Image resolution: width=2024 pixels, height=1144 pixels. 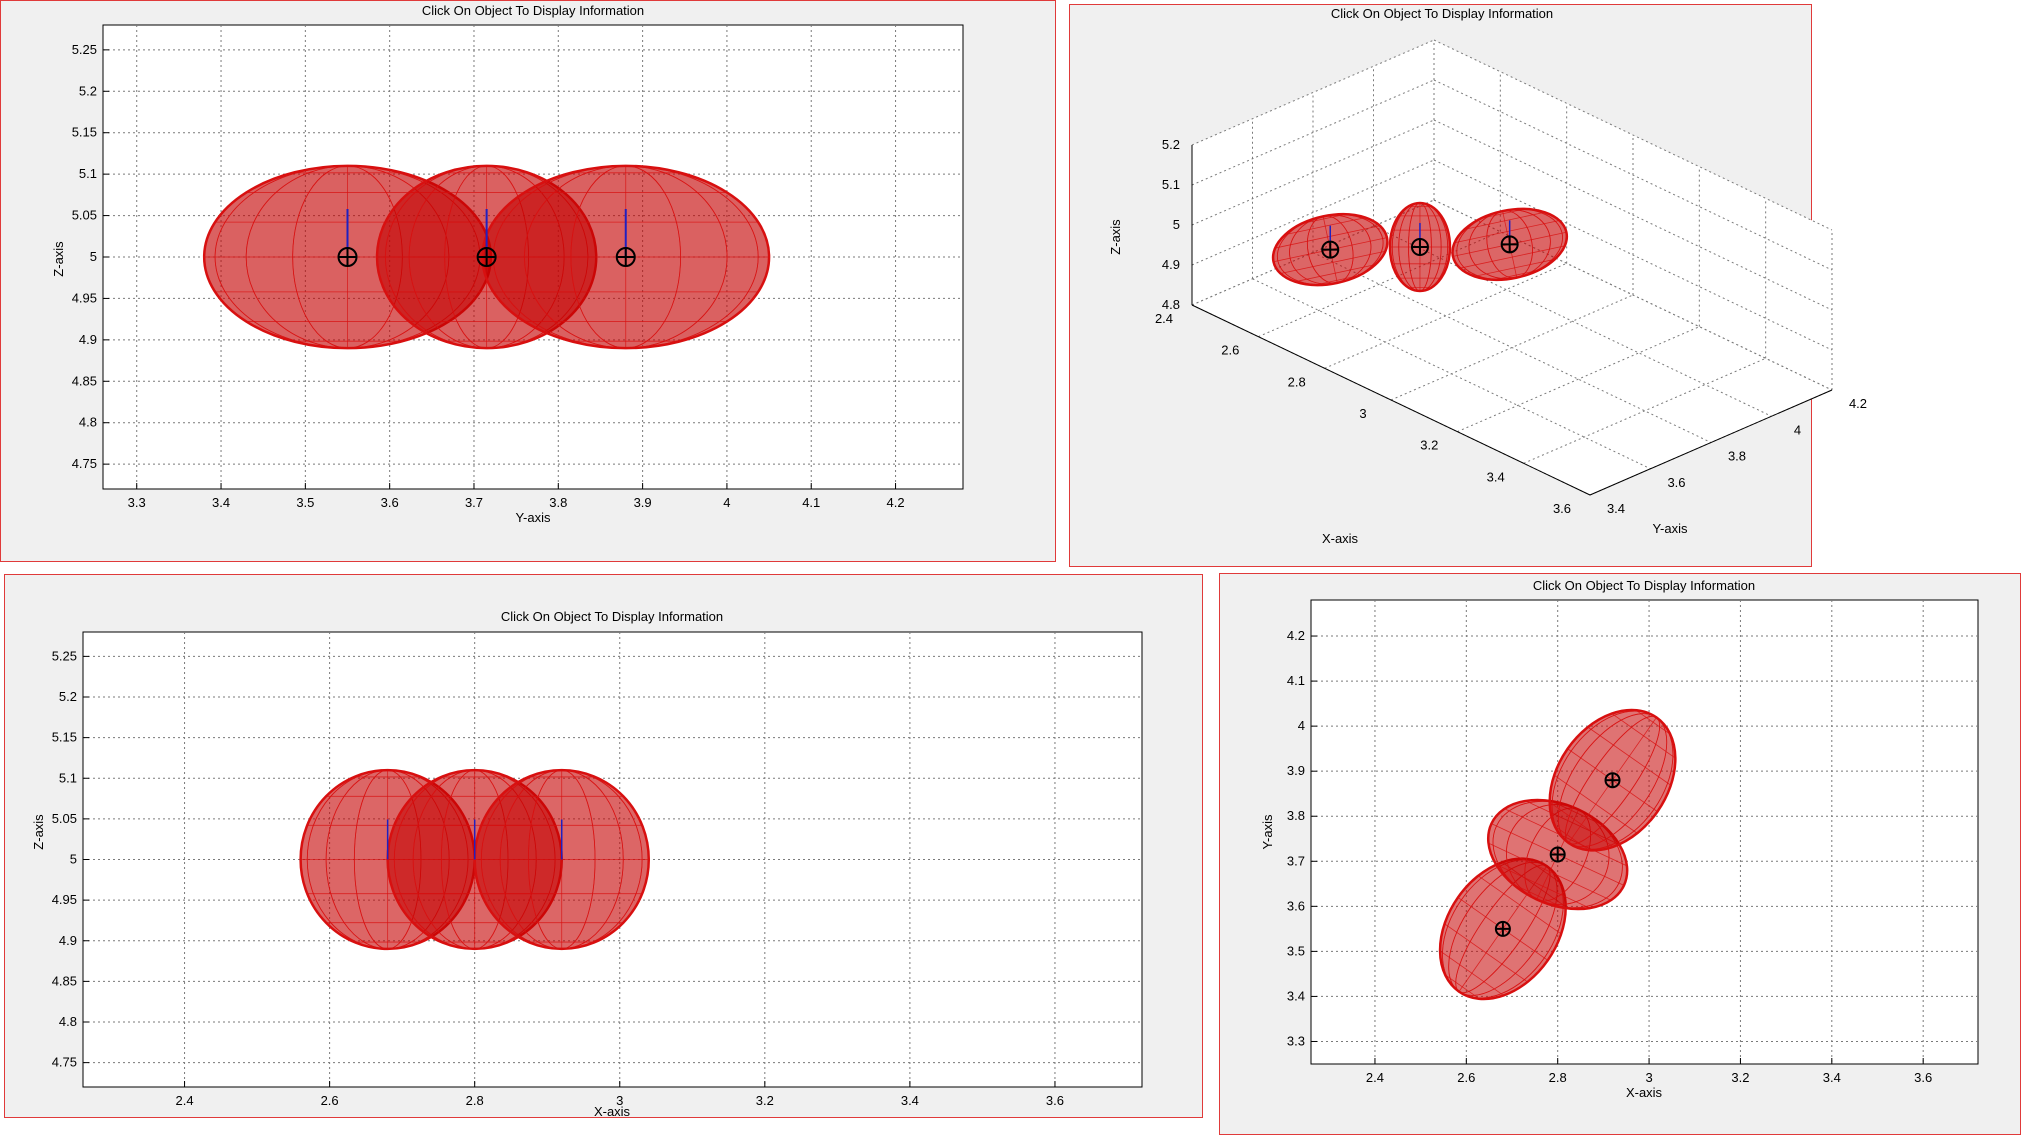 What do you see at coordinates (558, 502) in the screenshot?
I see `x-tick-label: 3.8` at bounding box center [558, 502].